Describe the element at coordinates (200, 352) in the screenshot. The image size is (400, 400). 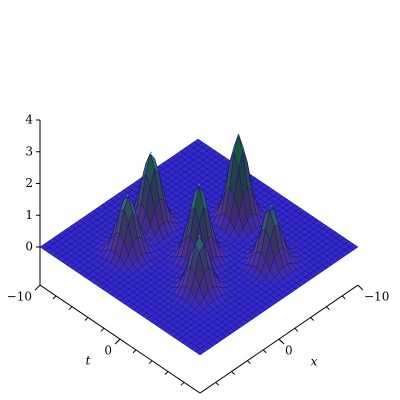
I see `surface-patch` at that location.